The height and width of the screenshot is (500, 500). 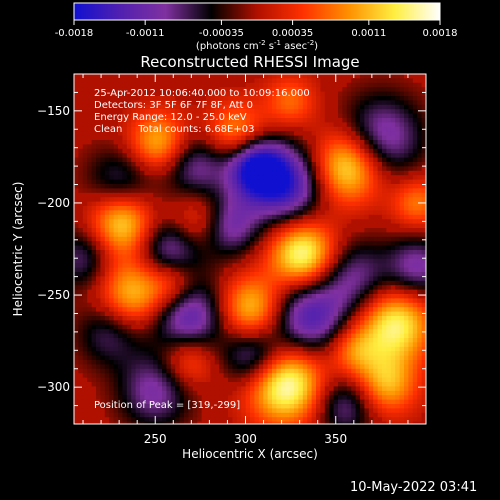 What do you see at coordinates (440, 33) in the screenshot?
I see `colorbar-tick-label: 0.0018` at bounding box center [440, 33].